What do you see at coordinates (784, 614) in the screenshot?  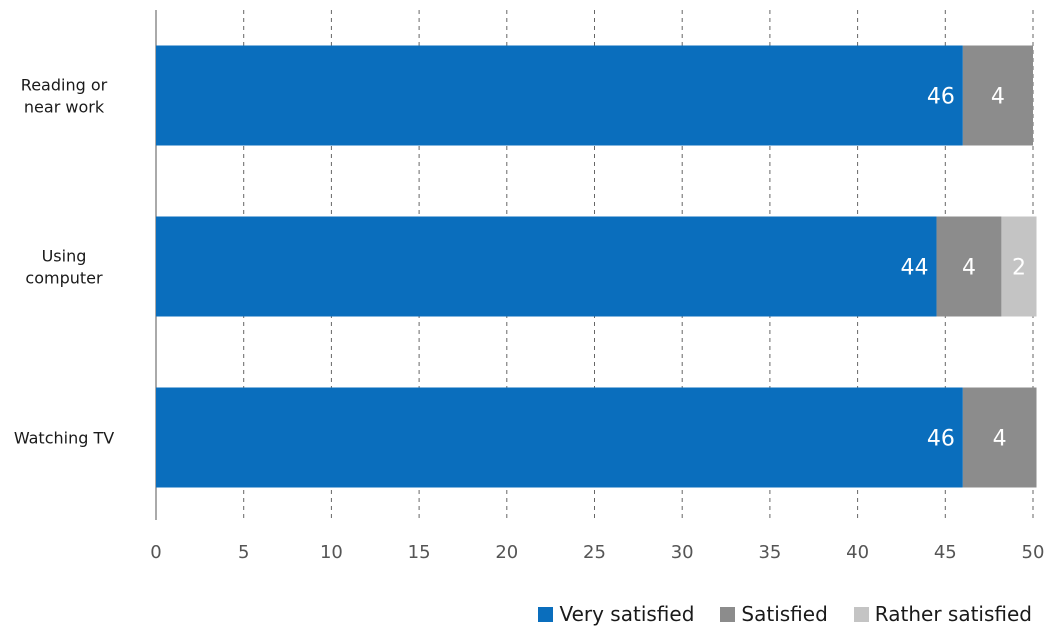 I see `legend-label-satisfied: Satisfied` at bounding box center [784, 614].